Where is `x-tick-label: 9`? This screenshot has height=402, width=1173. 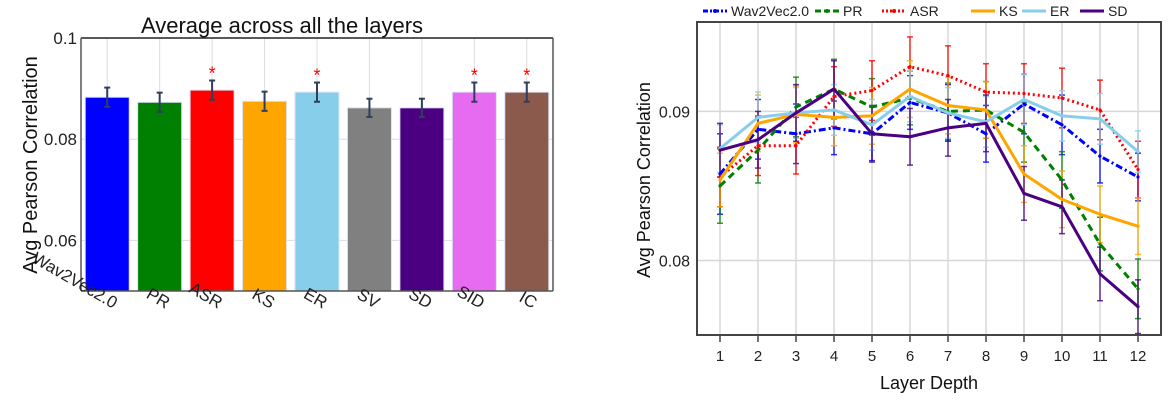
x-tick-label: 9 is located at coordinates (1024, 356).